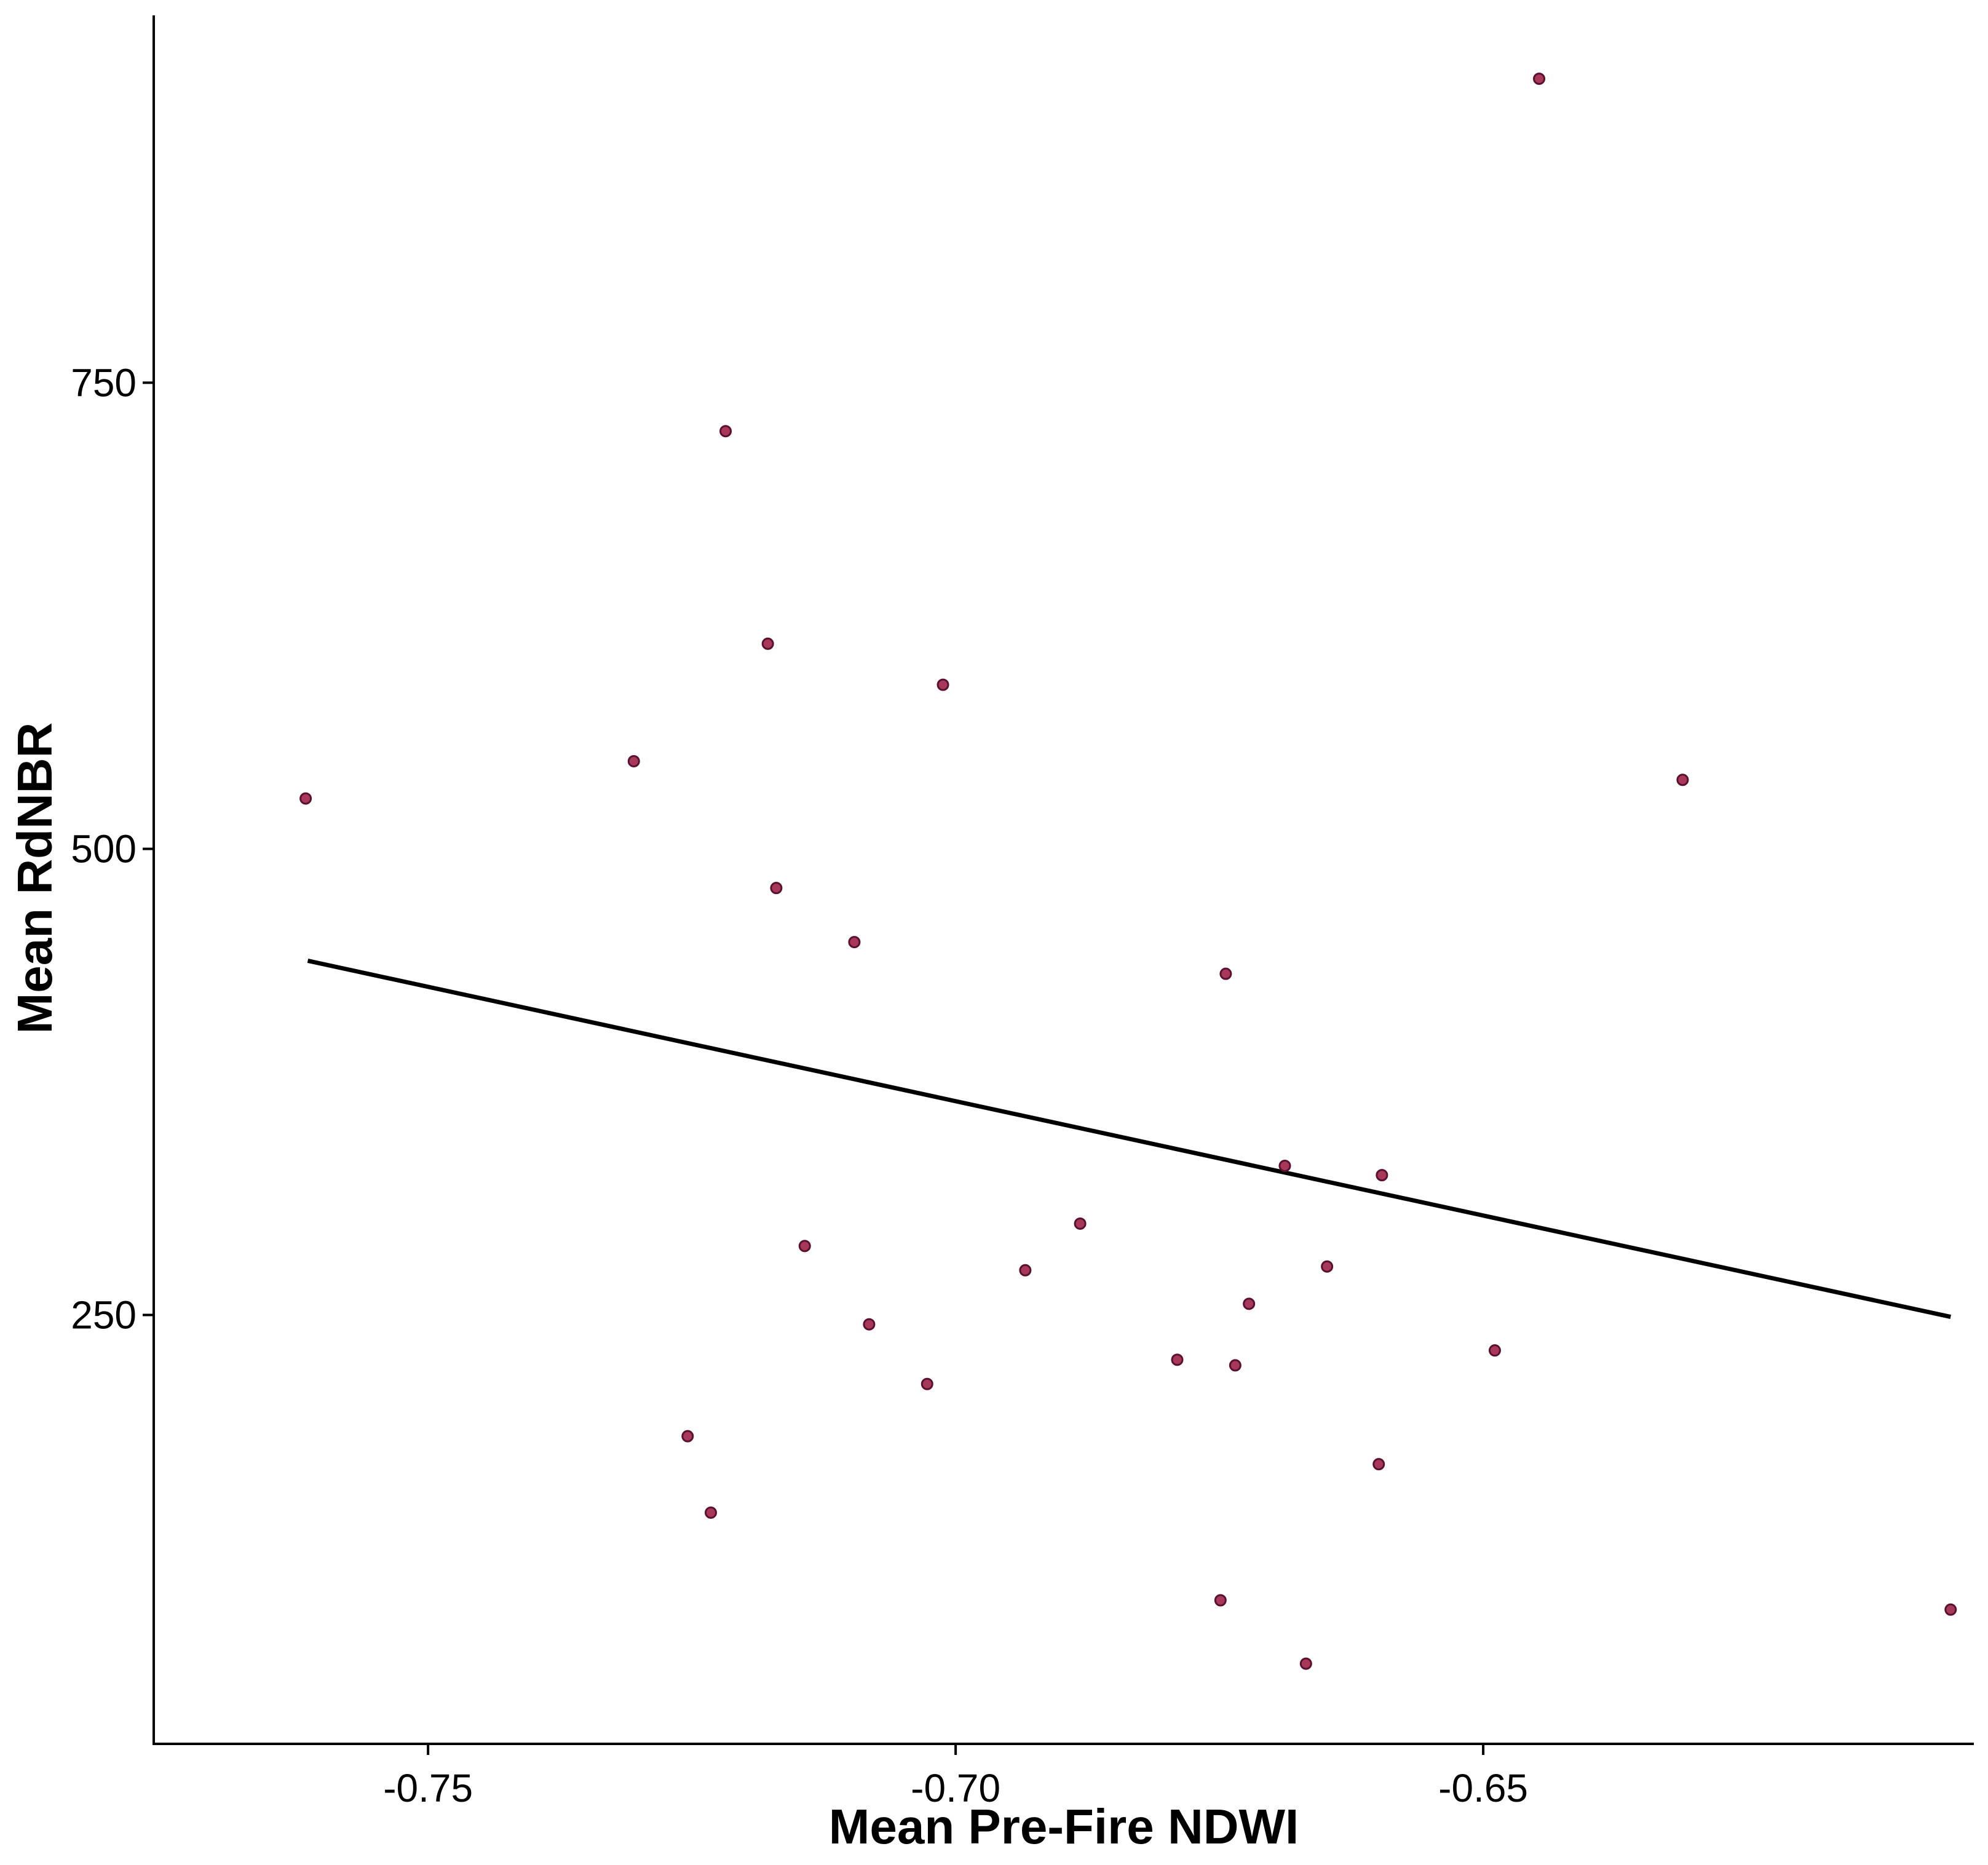 This screenshot has width=1988, height=1865. I want to click on x-tick-label: -0.65, so click(1483, 1788).